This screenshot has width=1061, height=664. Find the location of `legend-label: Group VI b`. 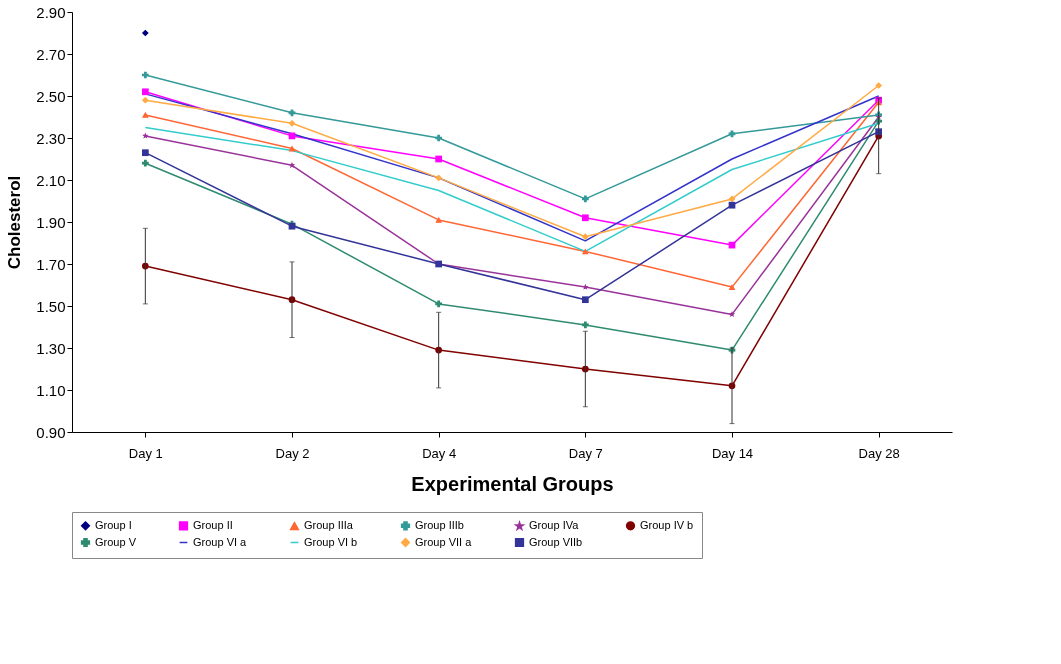

legend-label: Group VI b is located at coordinates (331, 541).